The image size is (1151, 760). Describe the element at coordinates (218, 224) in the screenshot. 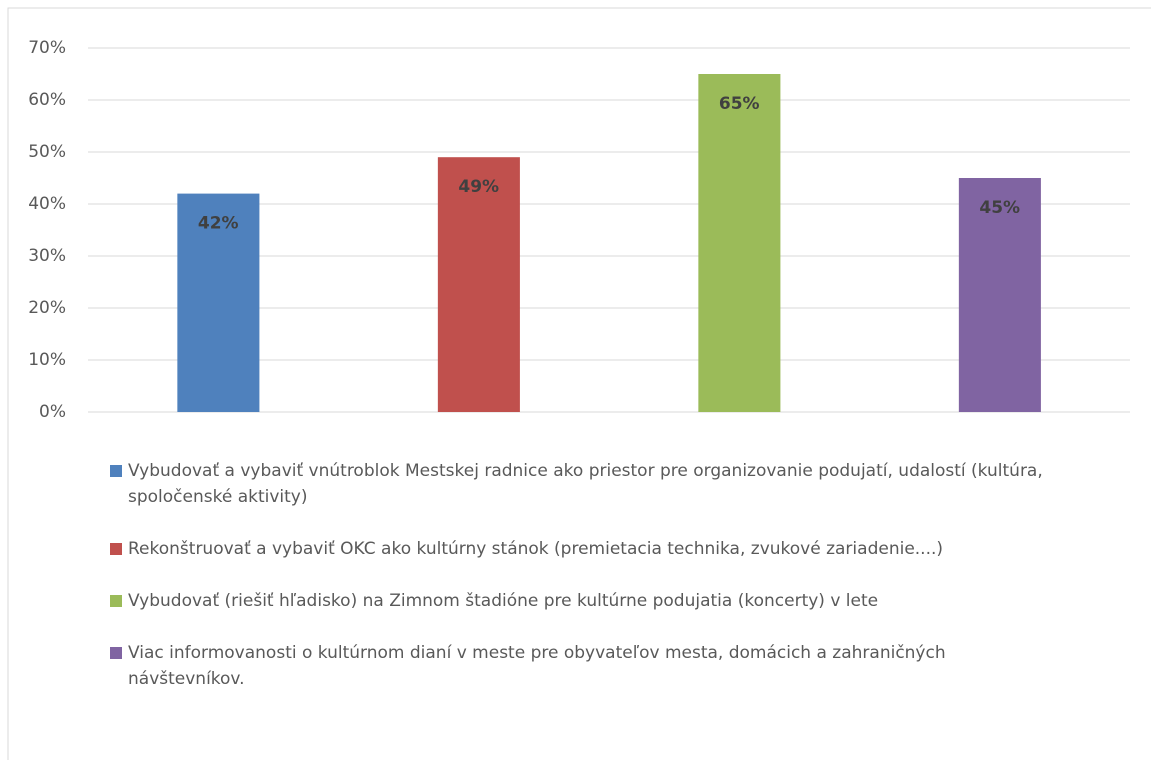

I see `value-label: 42%` at that location.